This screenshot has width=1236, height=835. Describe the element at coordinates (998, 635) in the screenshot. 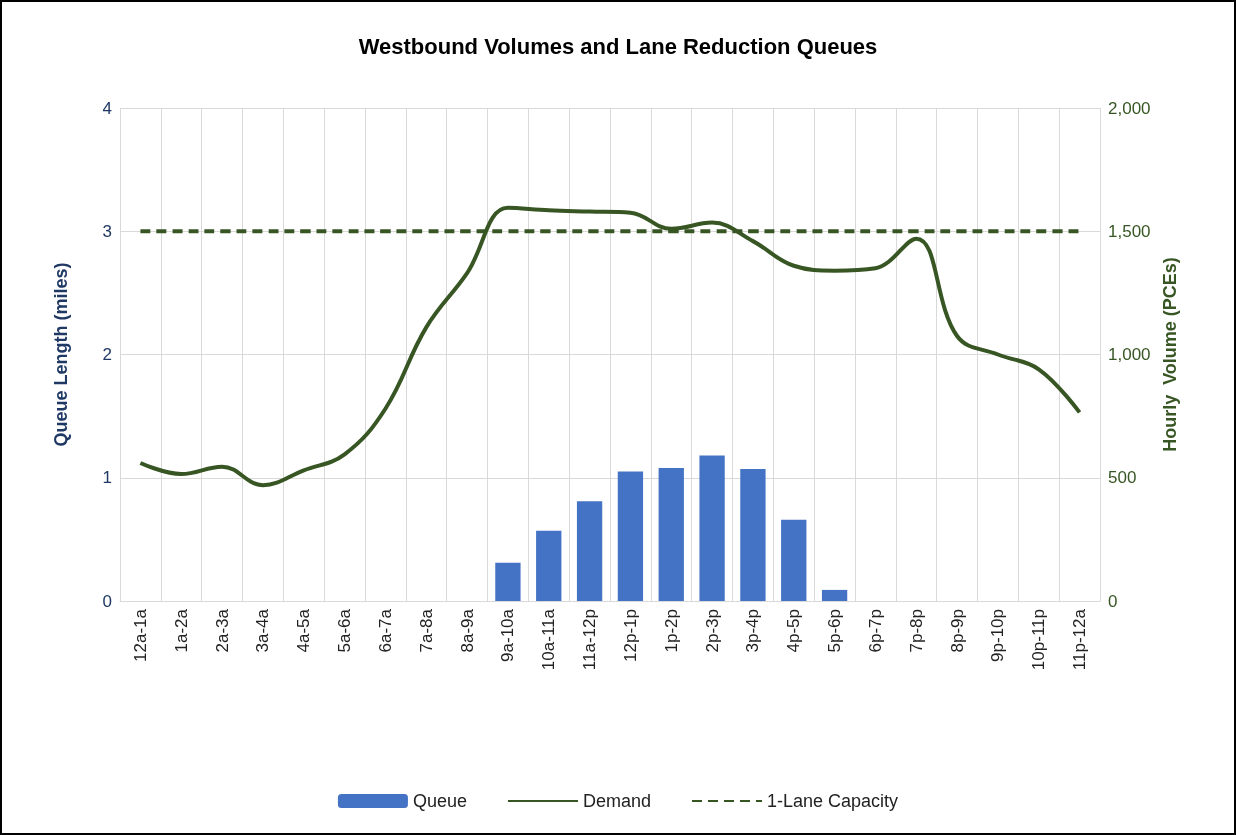

I see `x-tick-label: 9p-10p` at that location.